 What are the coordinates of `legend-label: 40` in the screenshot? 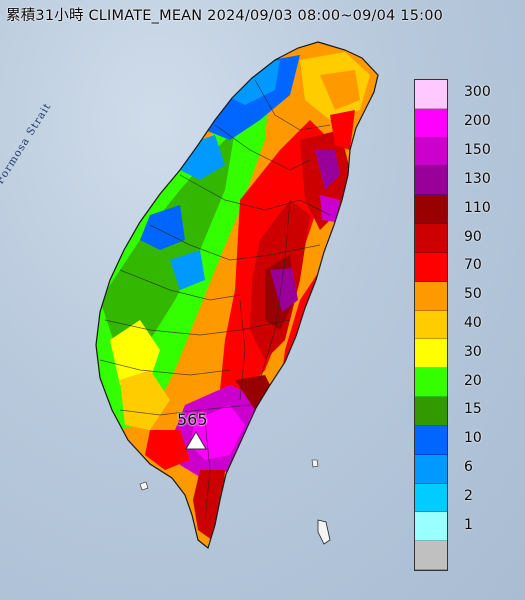 It's located at (473, 323).